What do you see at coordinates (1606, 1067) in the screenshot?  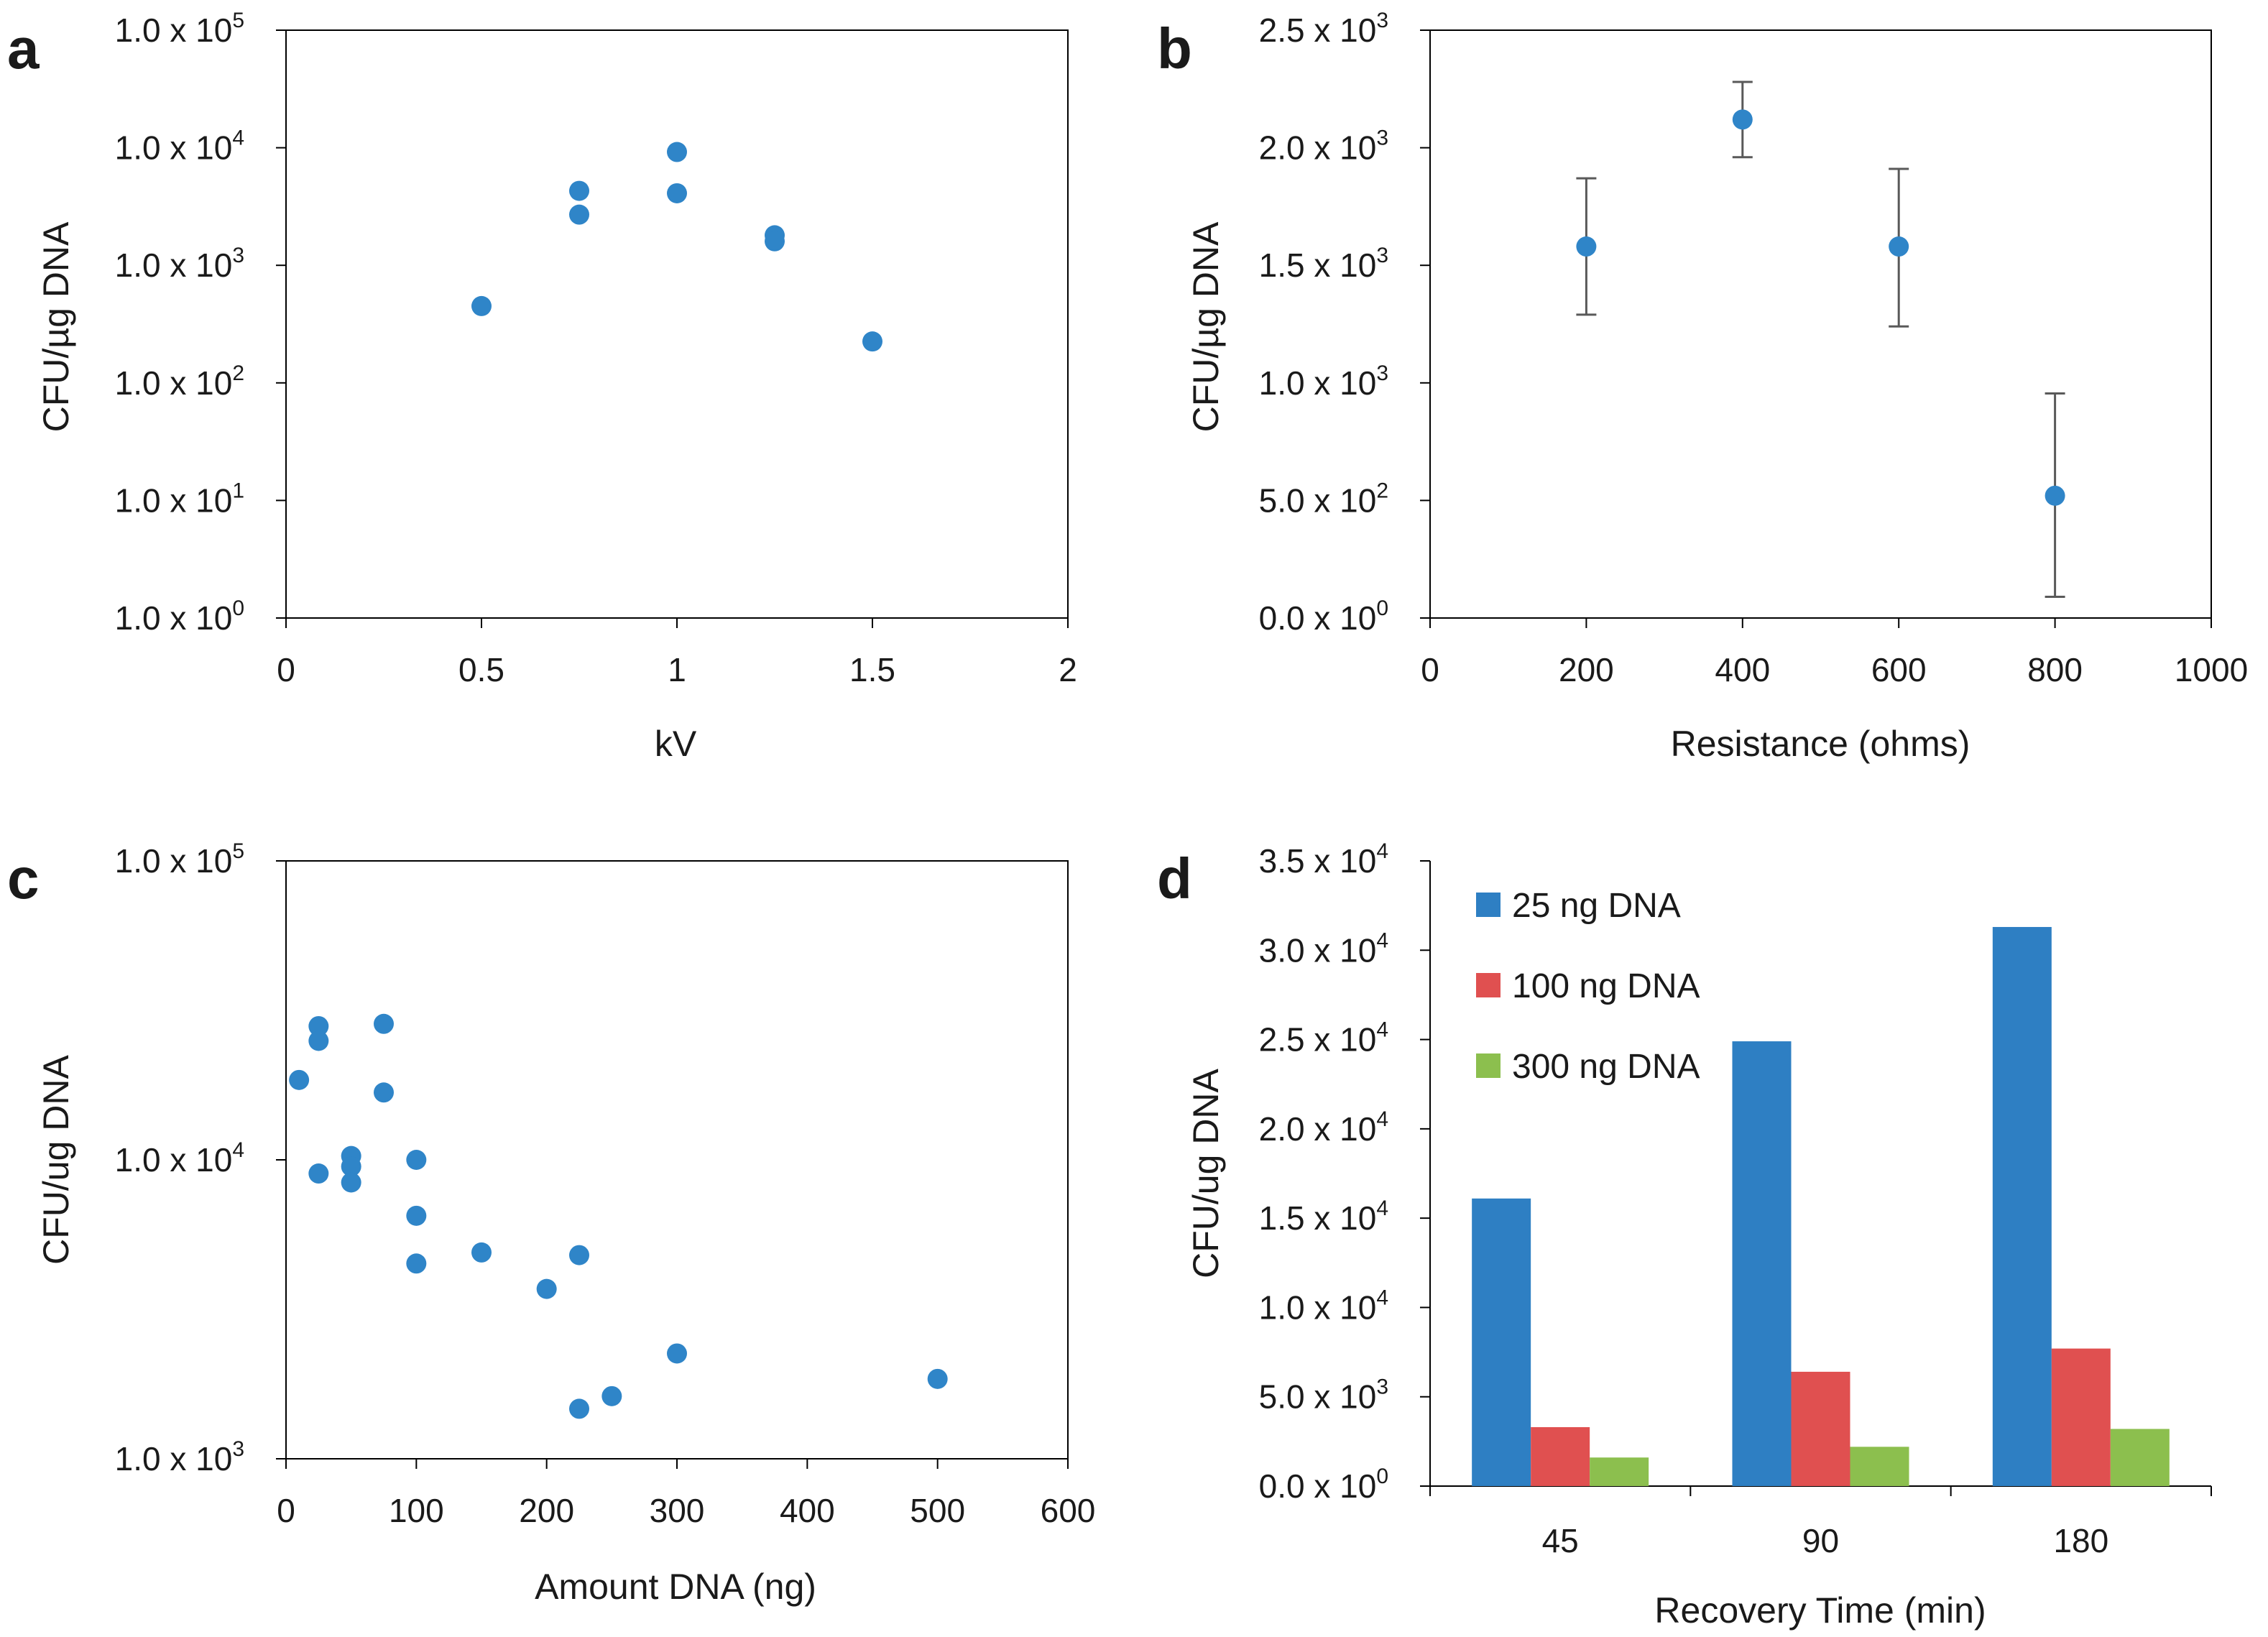 I see `legend-label: 300 ng DNA` at bounding box center [1606, 1067].